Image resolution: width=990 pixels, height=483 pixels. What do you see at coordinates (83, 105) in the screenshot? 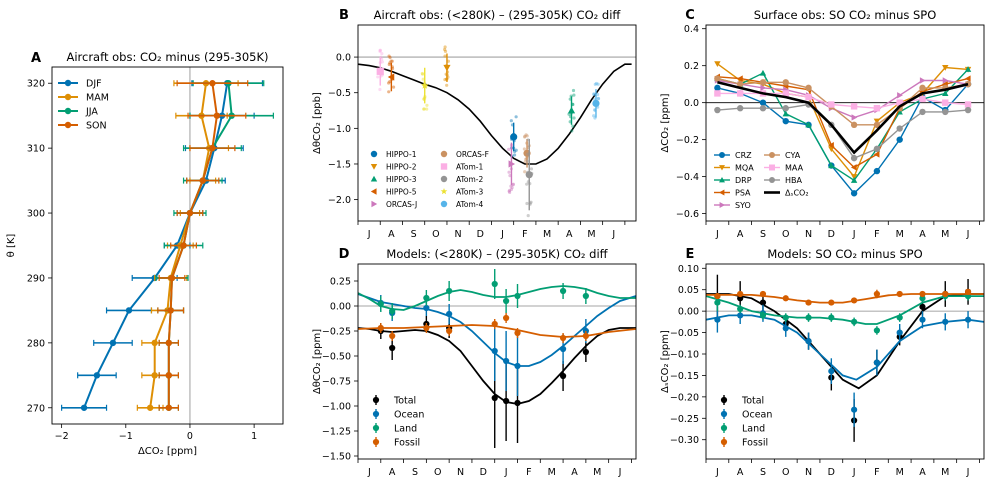
I see `legend-A: DJF MAM JJA SON` at bounding box center [83, 105].